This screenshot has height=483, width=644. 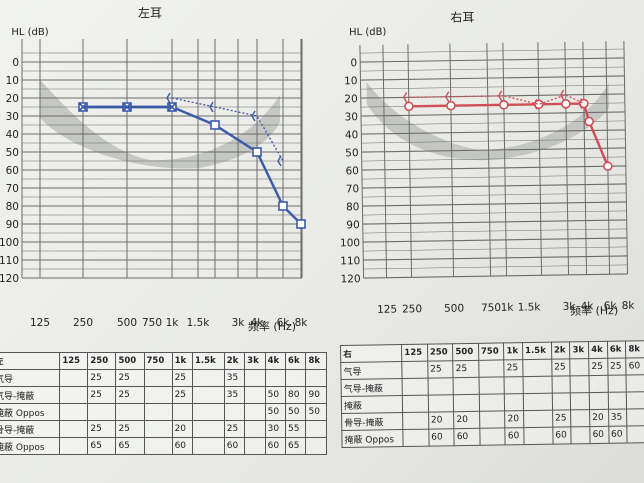 What do you see at coordinates (74, 361) in the screenshot?
I see `left-table-header-cell: 125` at bounding box center [74, 361].